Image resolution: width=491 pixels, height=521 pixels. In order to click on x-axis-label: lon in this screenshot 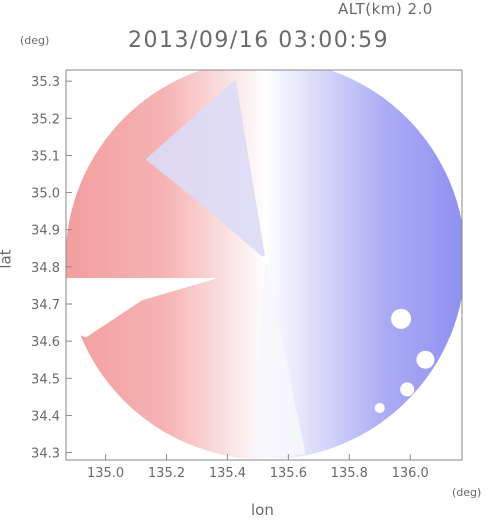, I will do `click(262, 510)`.